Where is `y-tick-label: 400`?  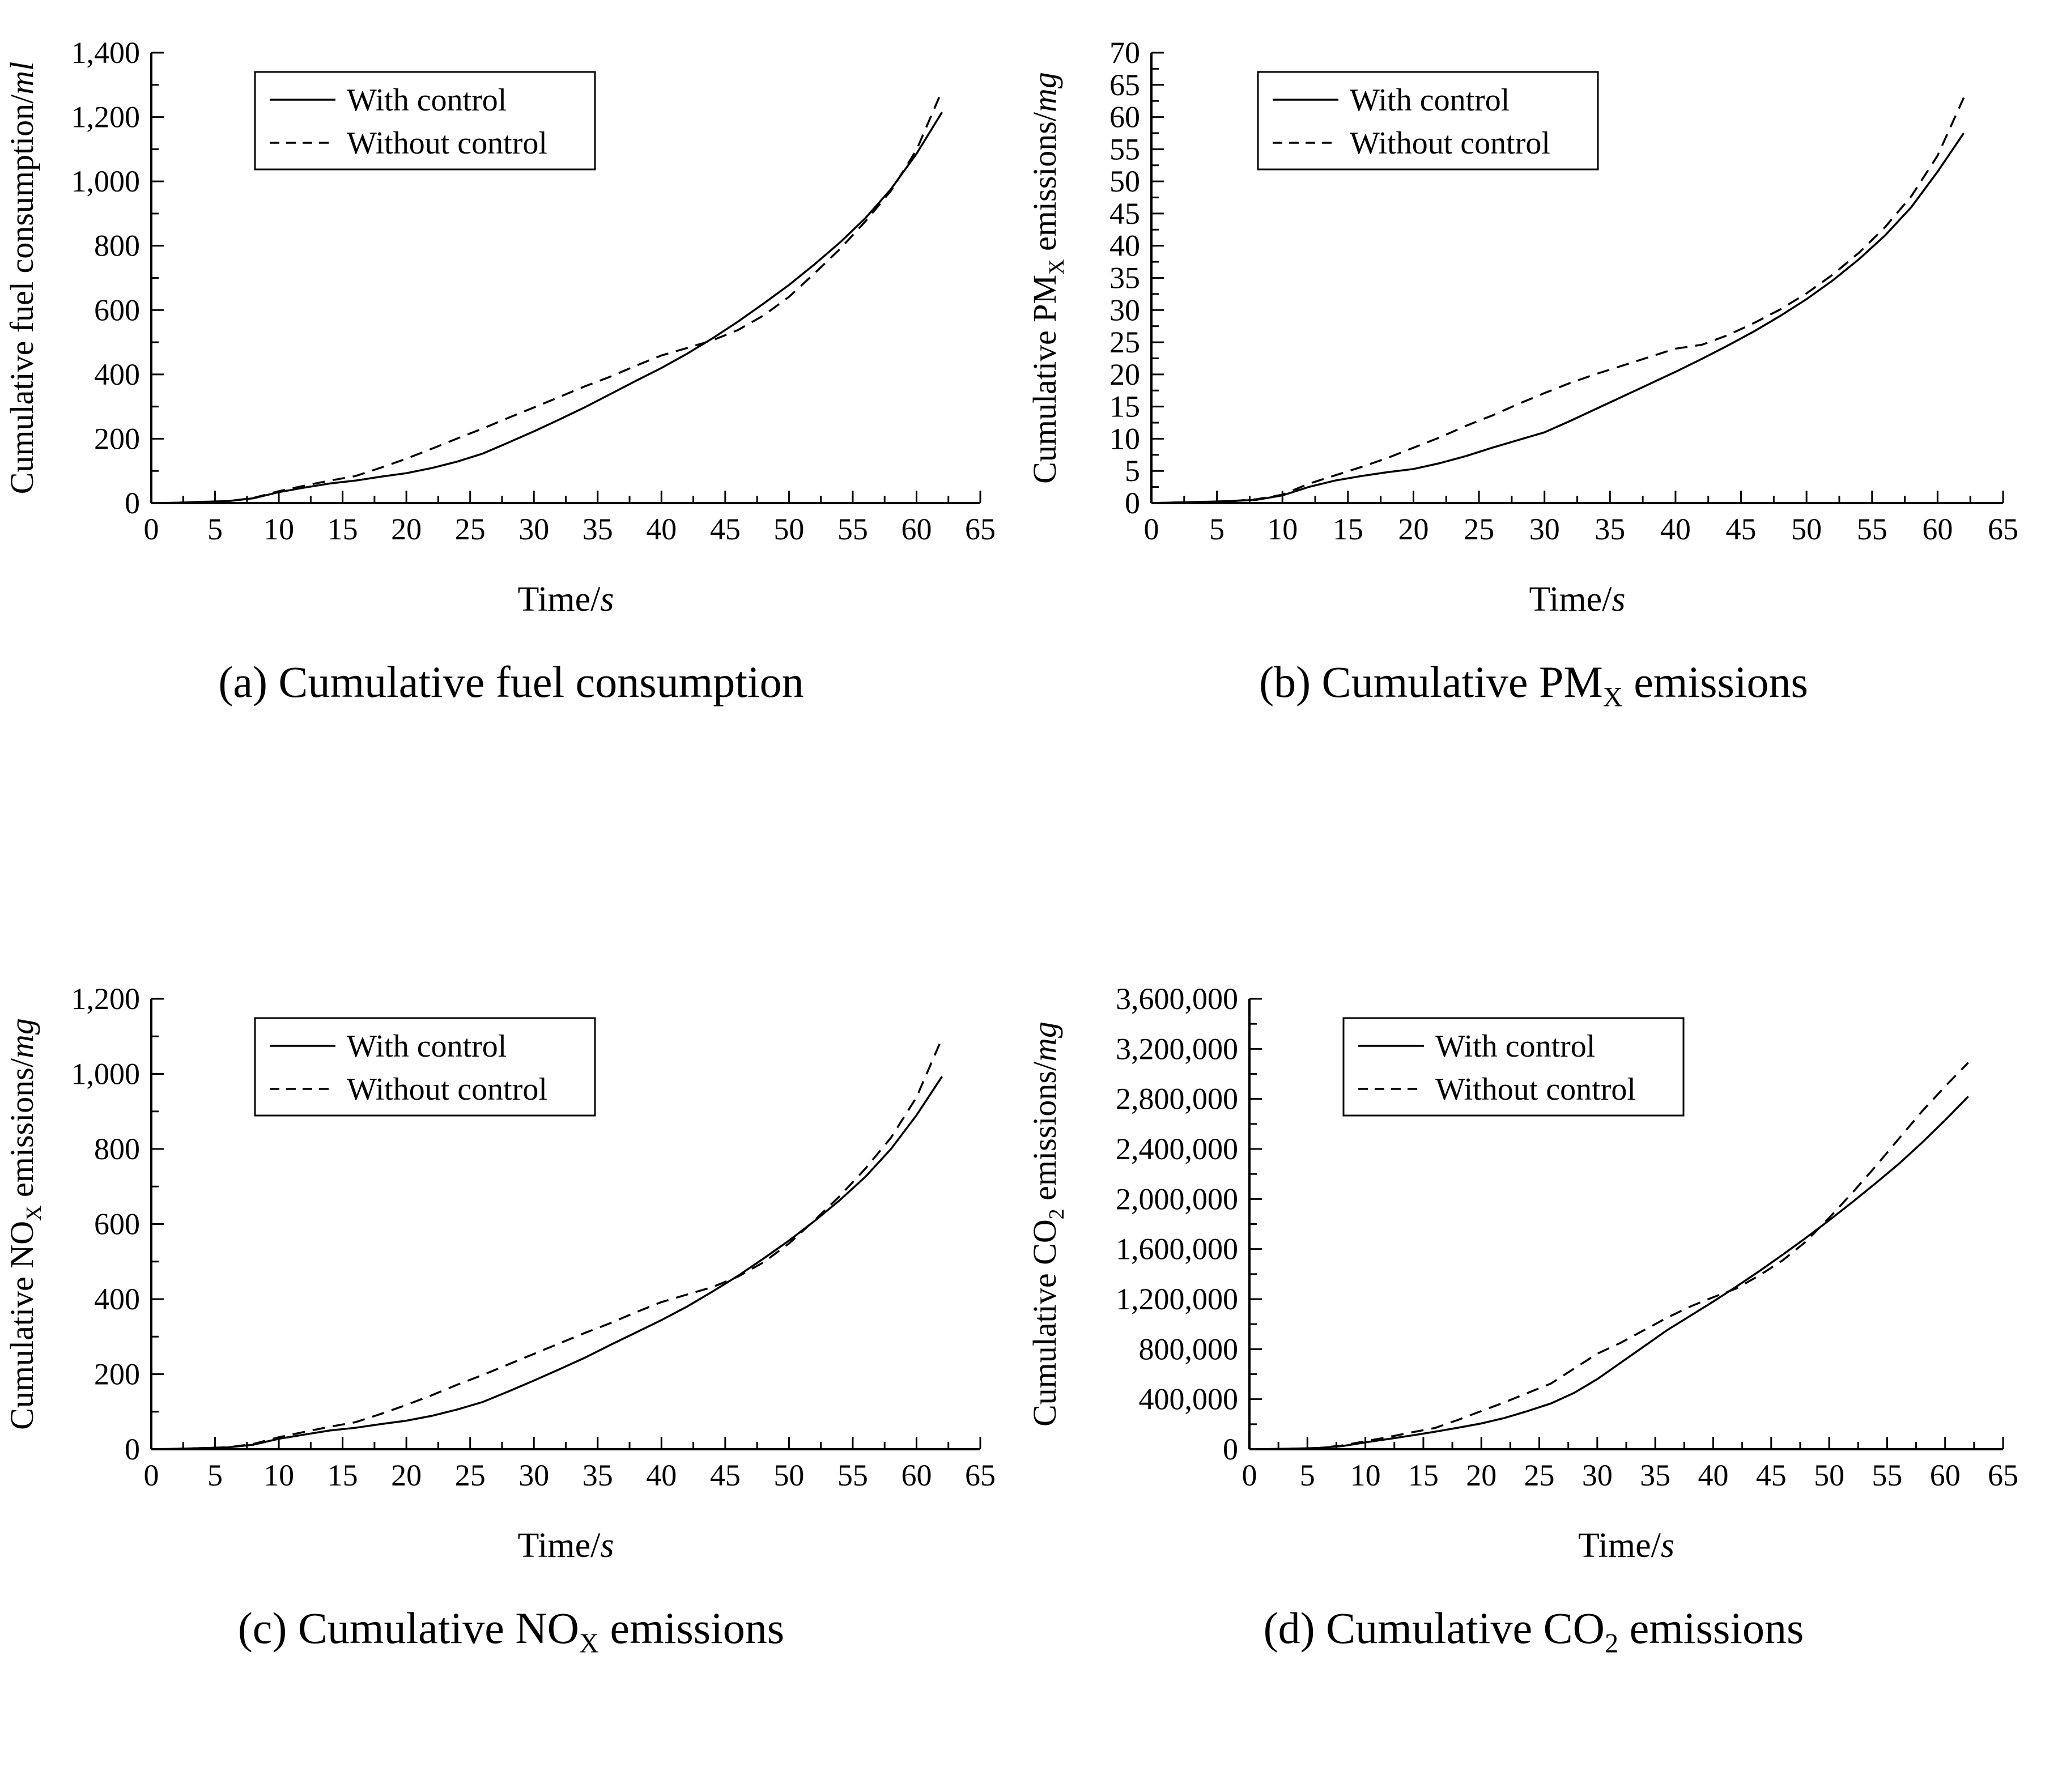 y-tick-label: 400 is located at coordinates (117, 374).